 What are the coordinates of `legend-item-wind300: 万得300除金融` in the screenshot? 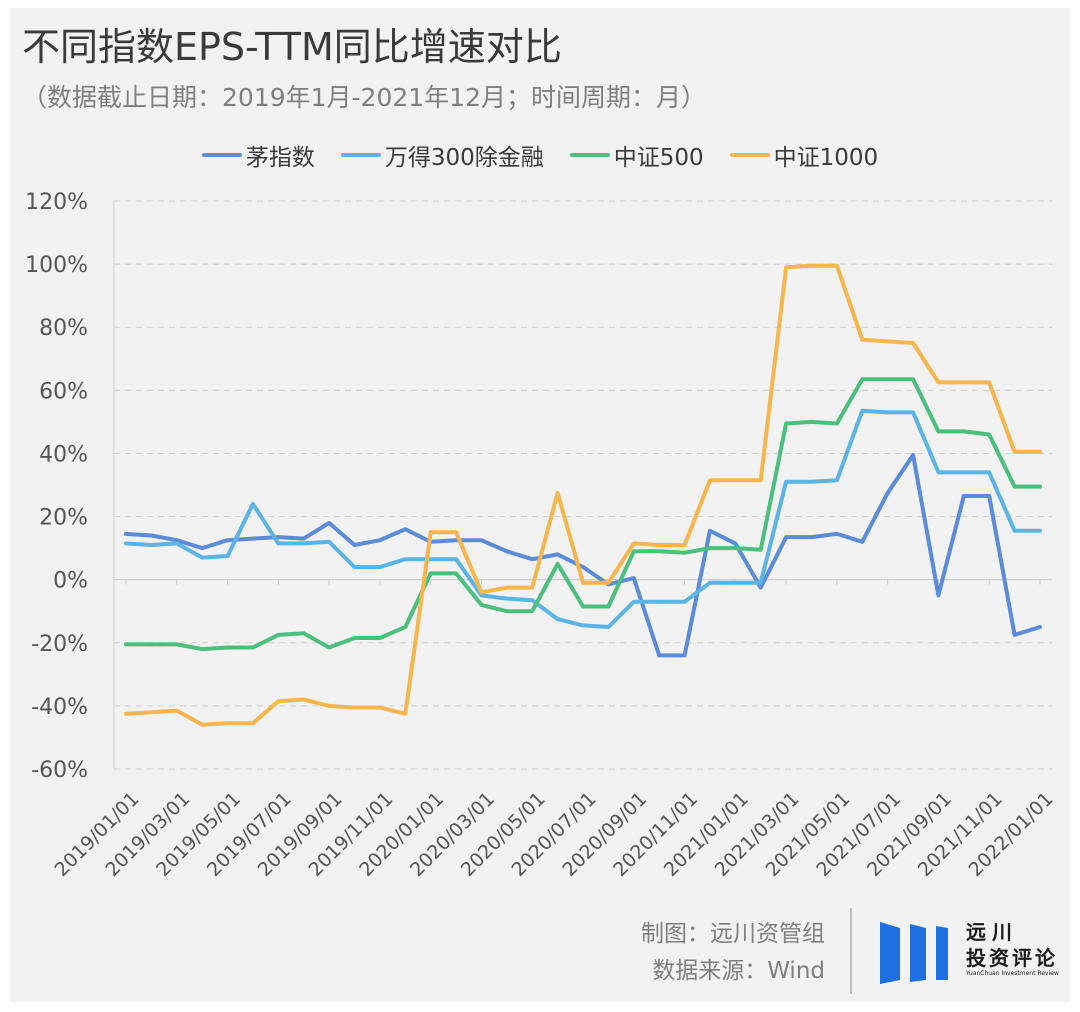 It's located at (442, 155).